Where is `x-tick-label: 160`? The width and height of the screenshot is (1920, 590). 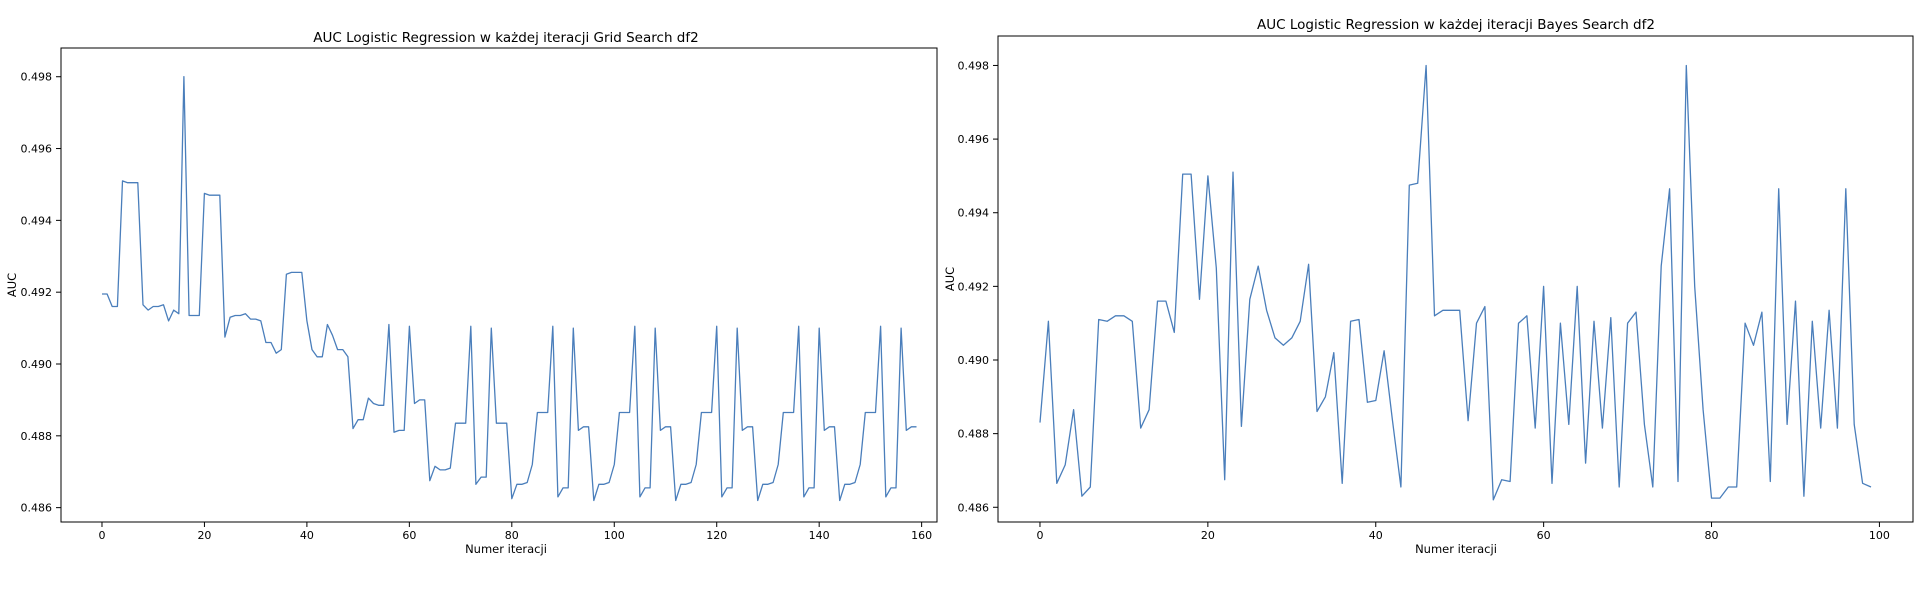 x-tick-label: 160 is located at coordinates (921, 535).